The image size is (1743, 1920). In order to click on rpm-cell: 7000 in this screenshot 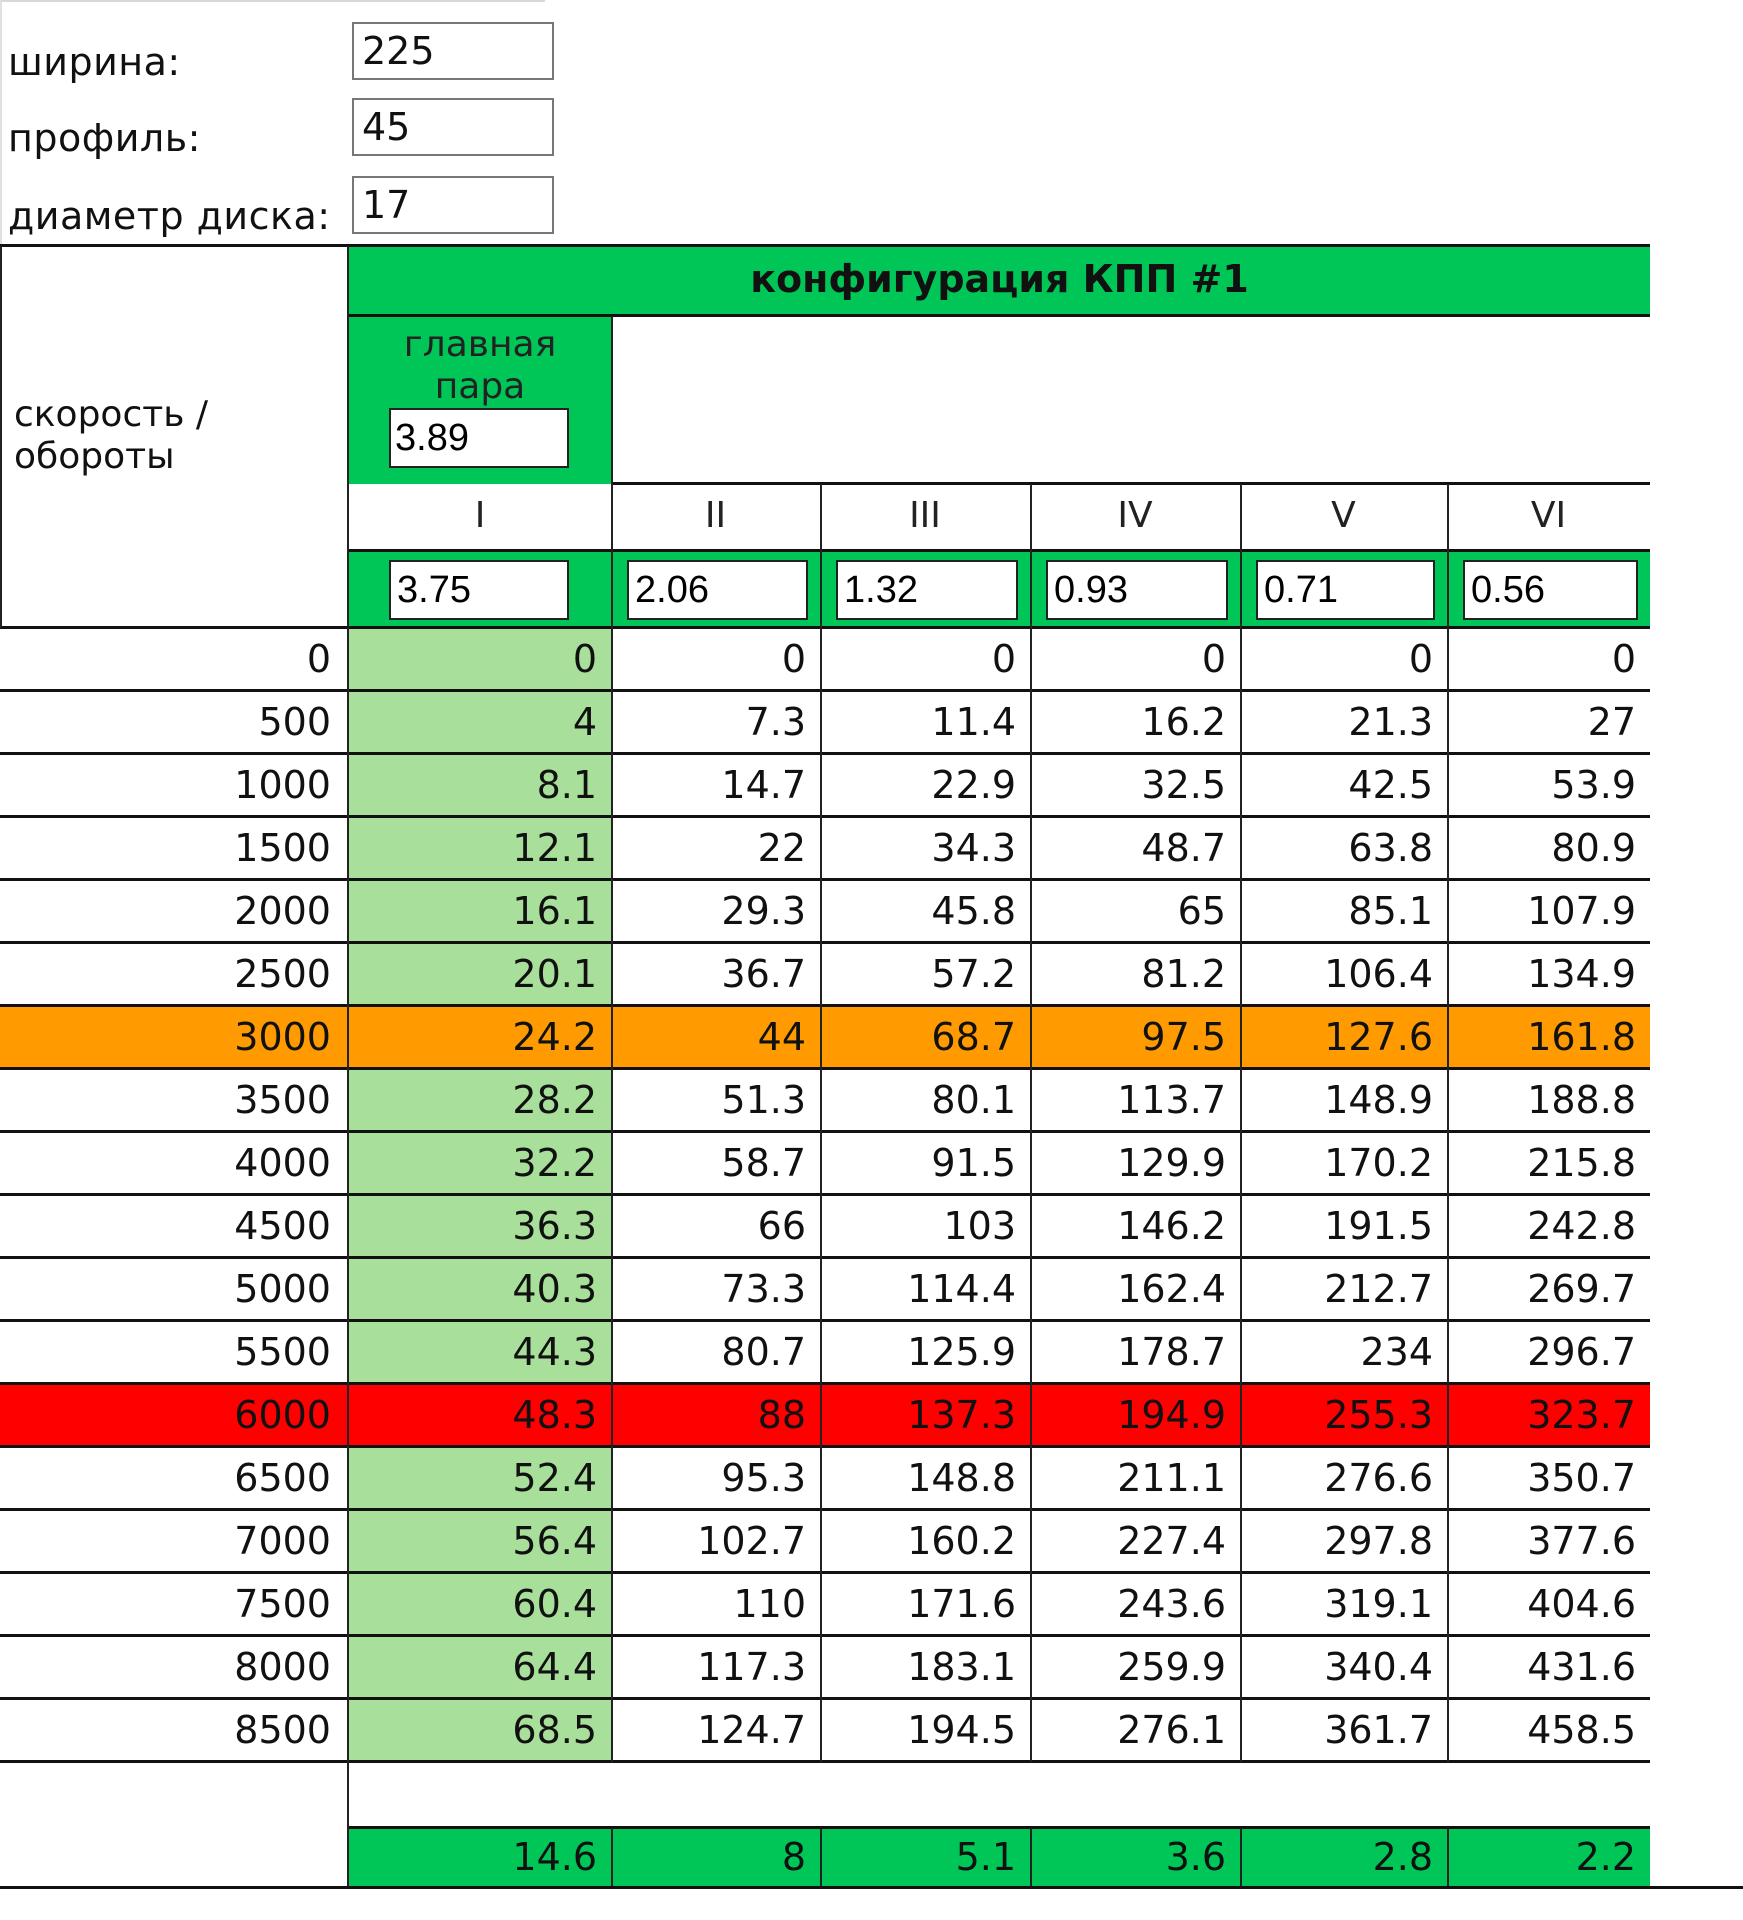, I will do `click(282, 1541)`.